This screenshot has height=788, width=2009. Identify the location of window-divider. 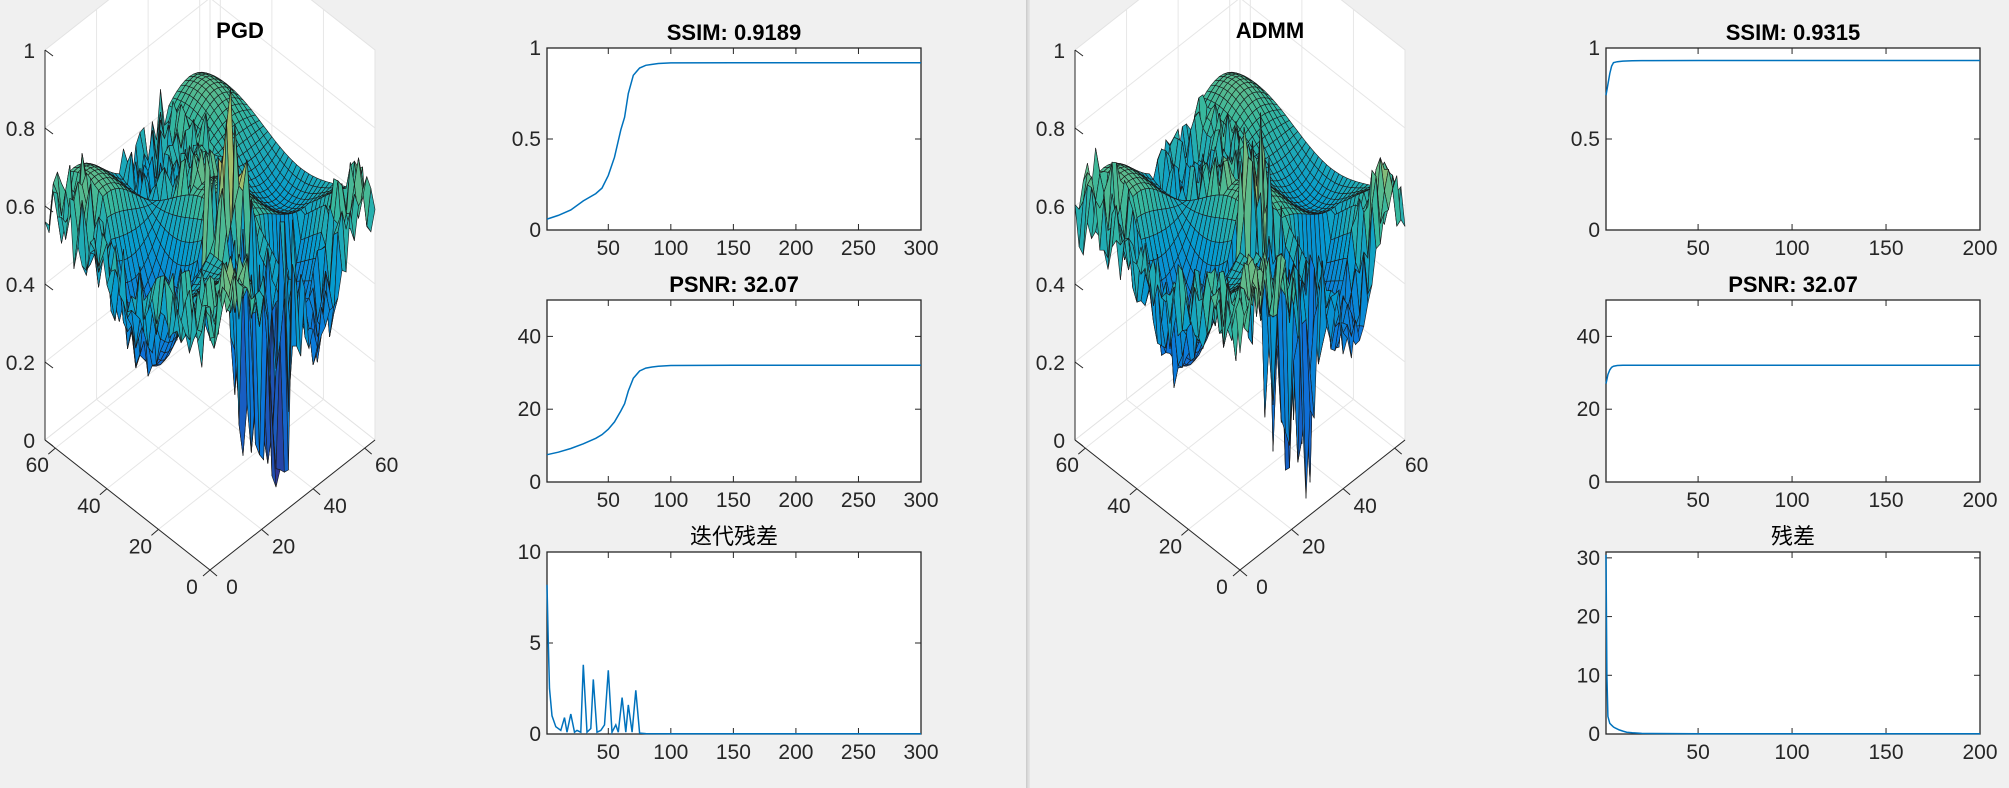
(1028, 394).